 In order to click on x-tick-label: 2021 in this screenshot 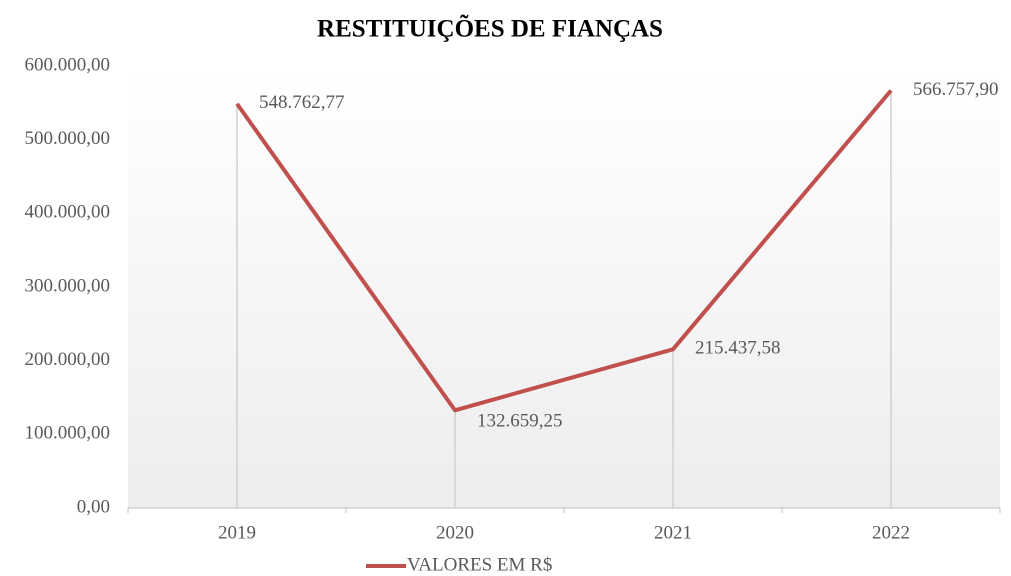, I will do `click(673, 532)`.